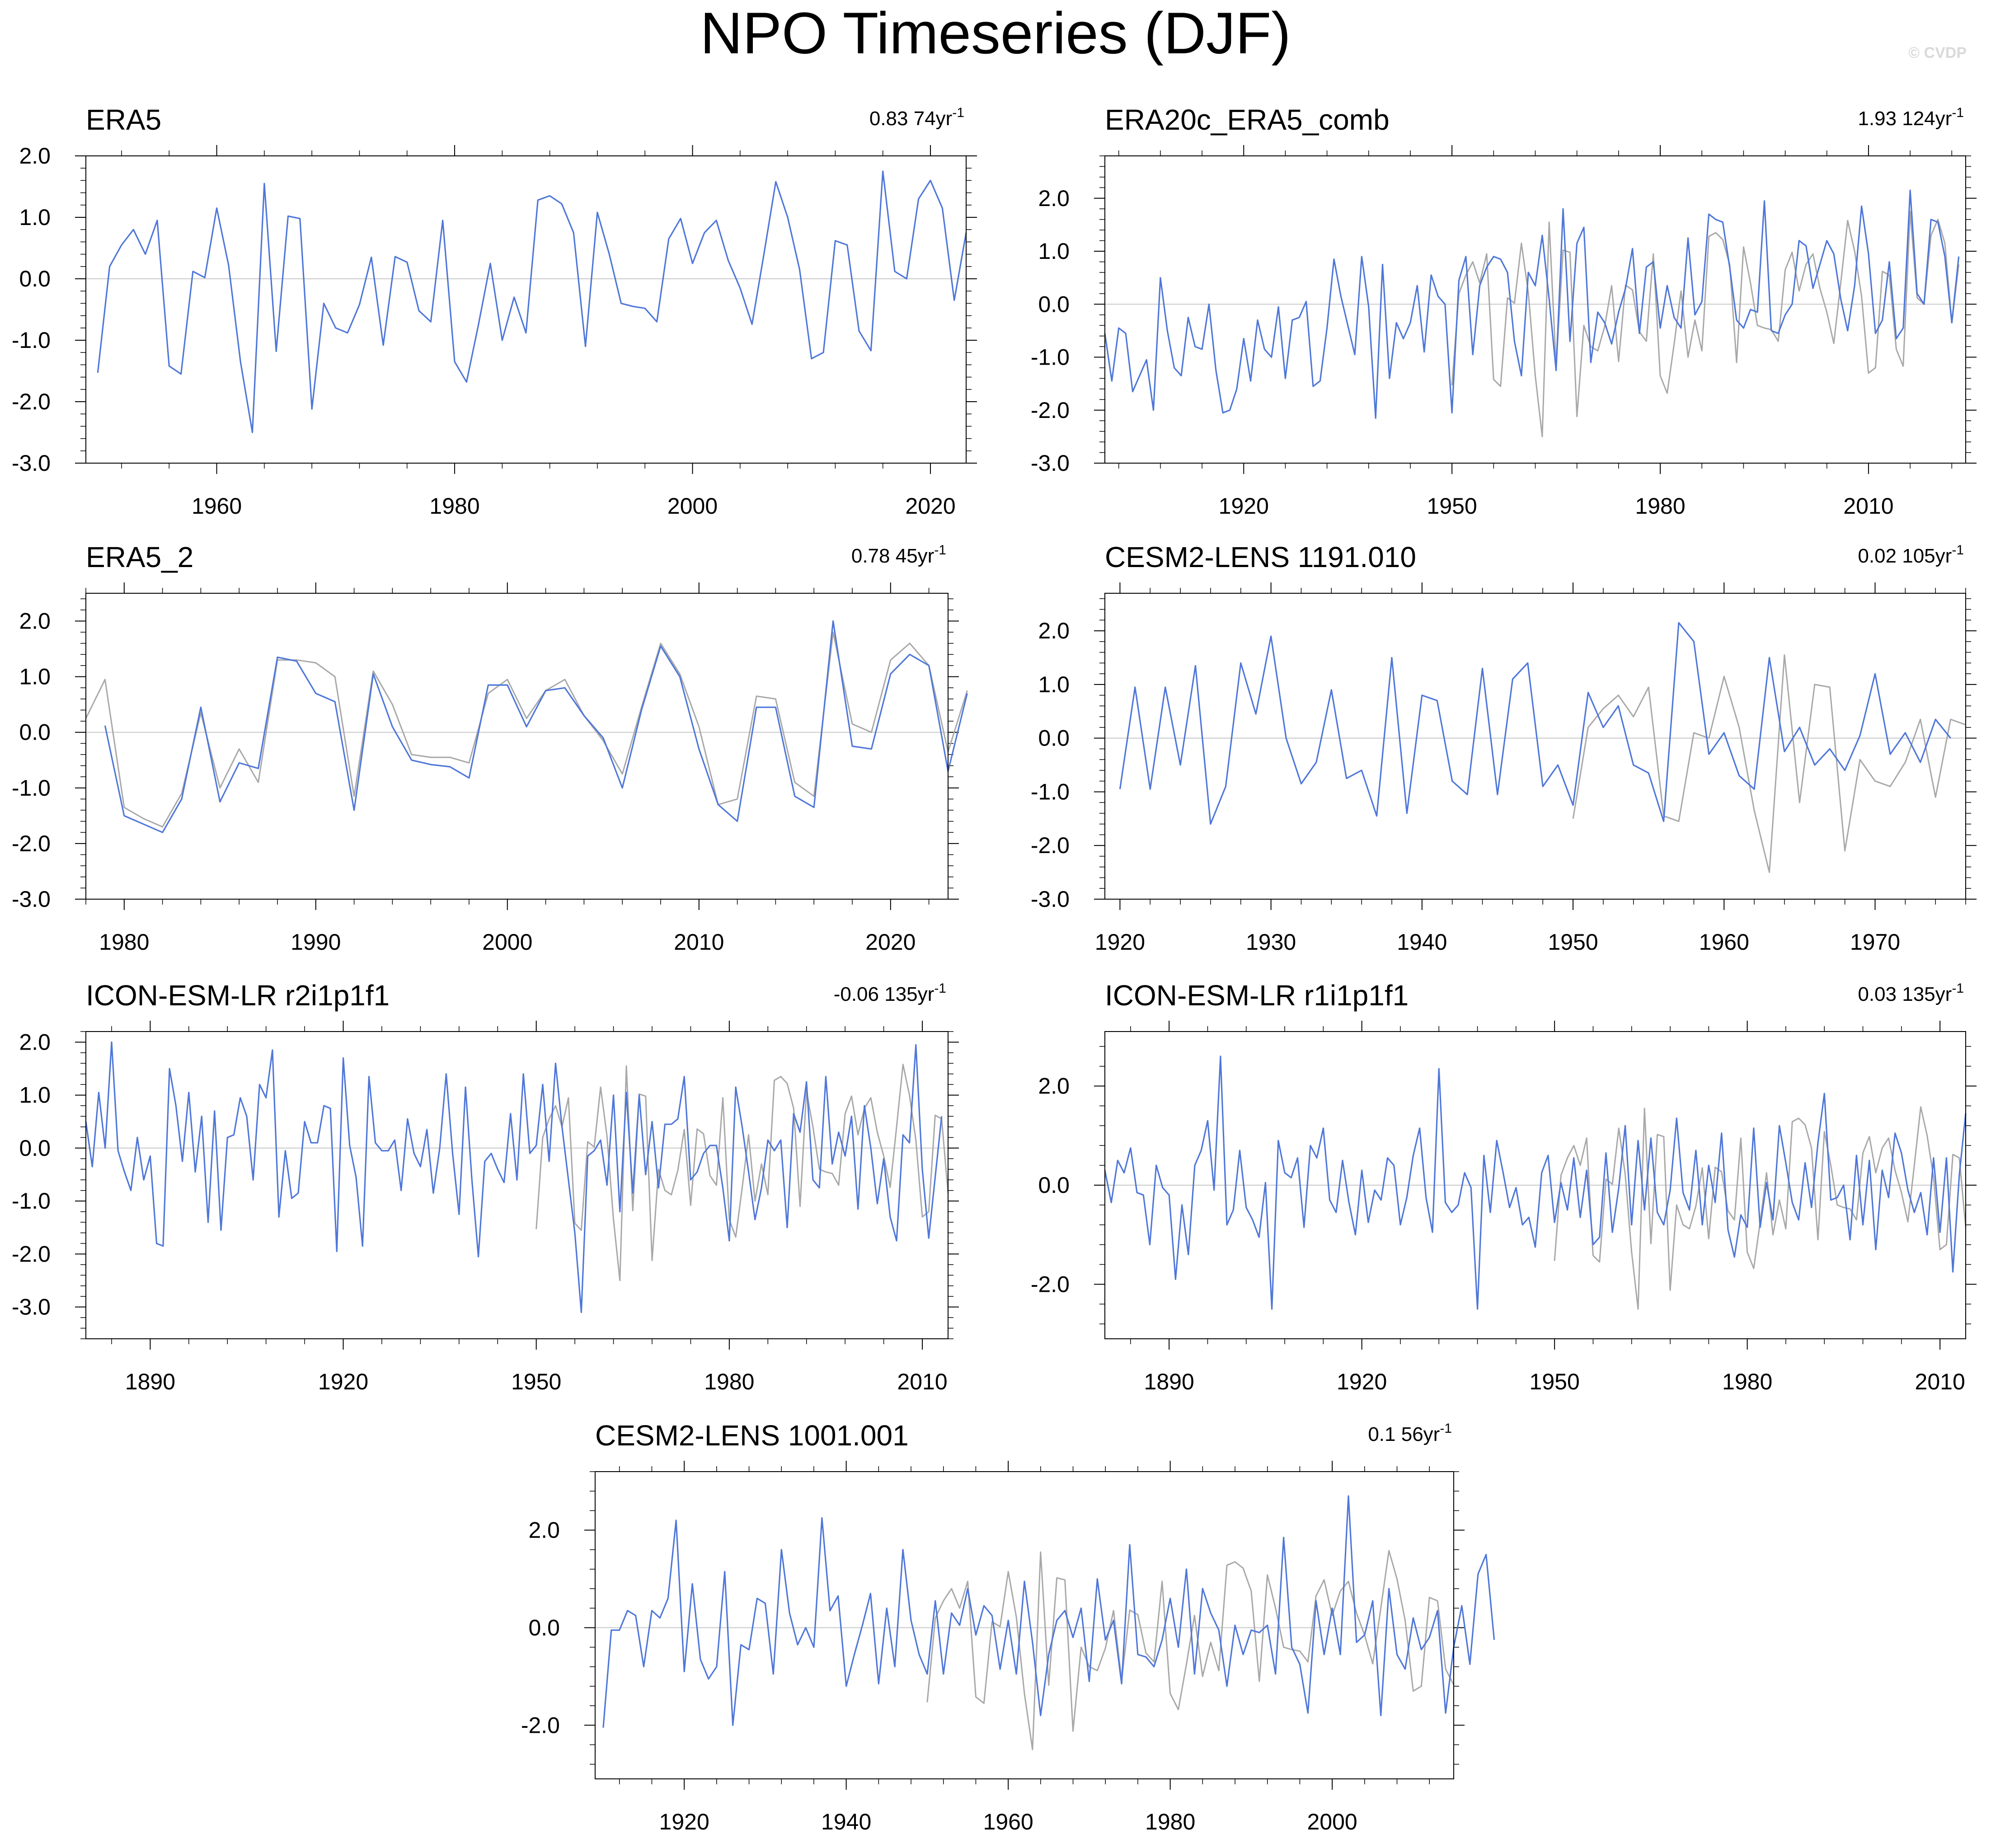  I want to click on panel-trend-stat: 0.03 135yr-1, so click(1911, 993).